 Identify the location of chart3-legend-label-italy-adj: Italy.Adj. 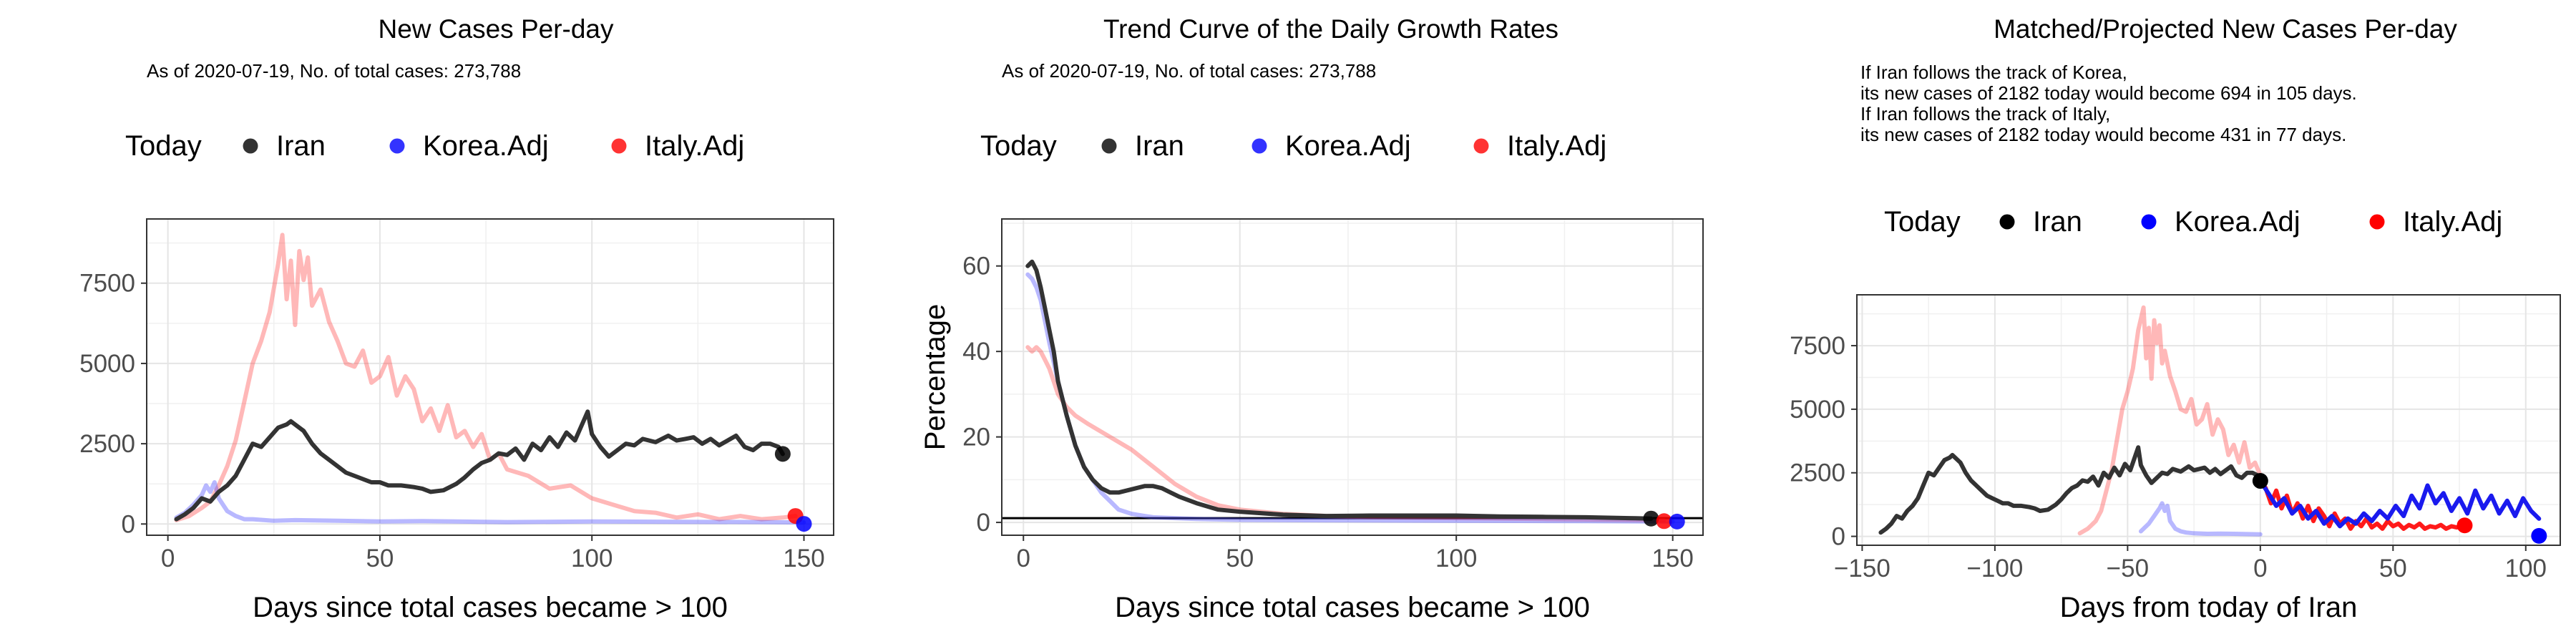
(2452, 222).